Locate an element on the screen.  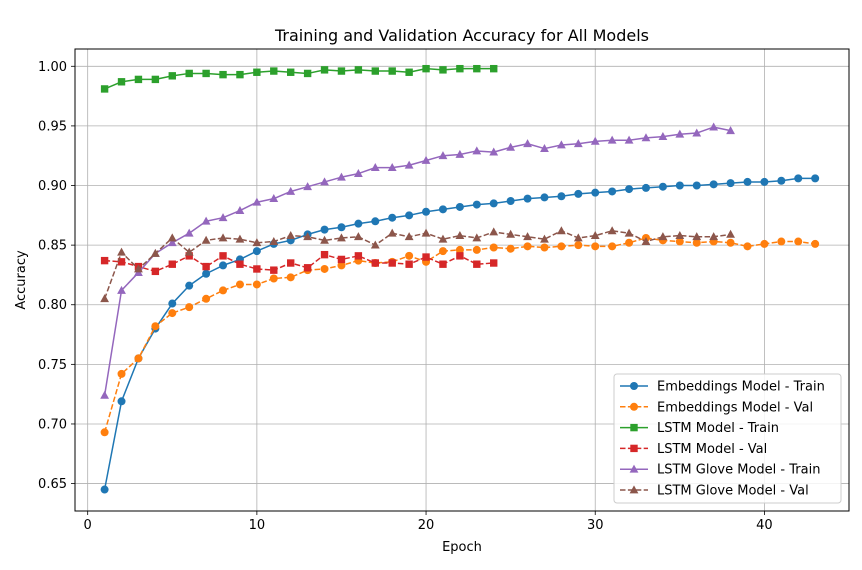
y-tick-label: 0.75 is located at coordinates (52, 365).